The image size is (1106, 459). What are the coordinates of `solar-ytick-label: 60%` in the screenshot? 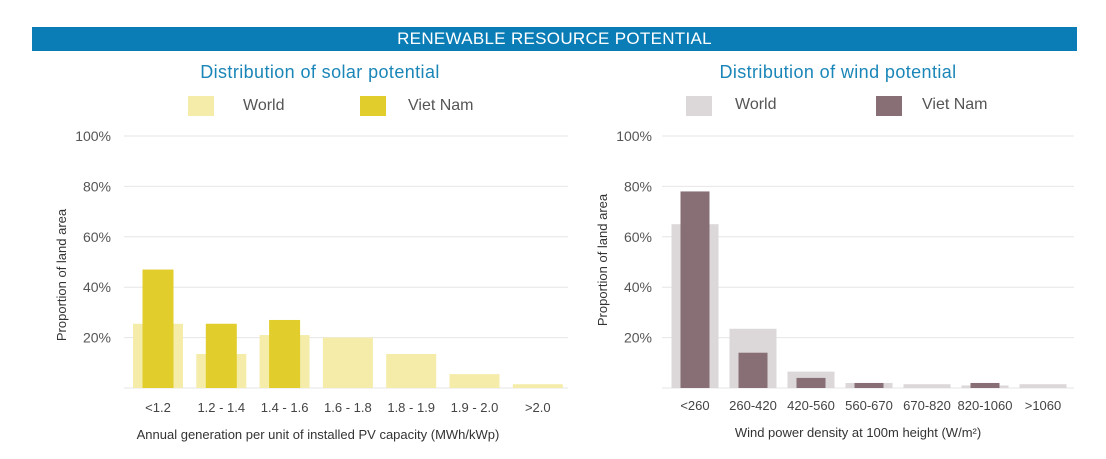 It's located at (97, 237).